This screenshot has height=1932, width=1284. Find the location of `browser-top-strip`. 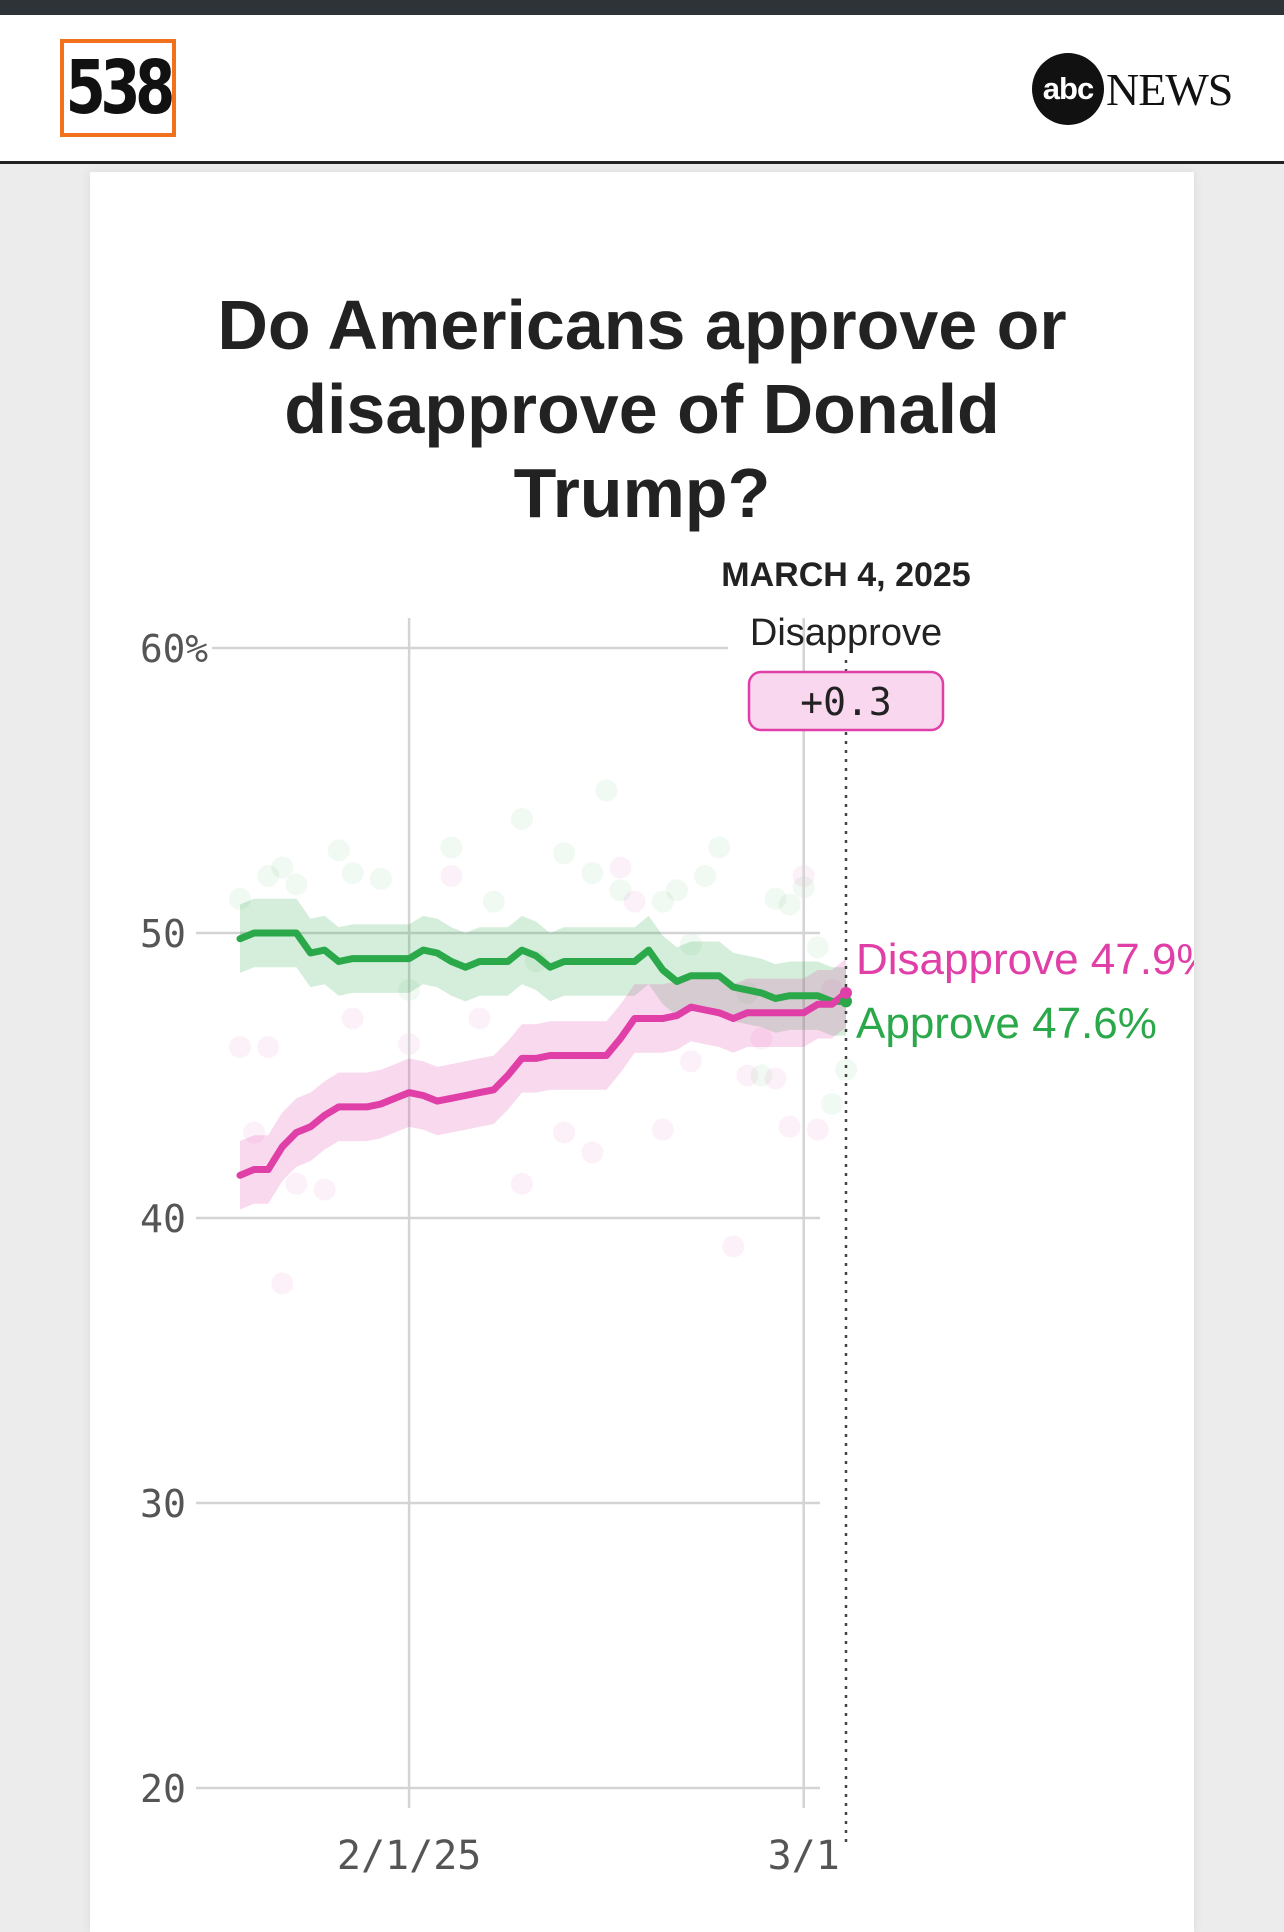

browser-top-strip is located at coordinates (642, 7).